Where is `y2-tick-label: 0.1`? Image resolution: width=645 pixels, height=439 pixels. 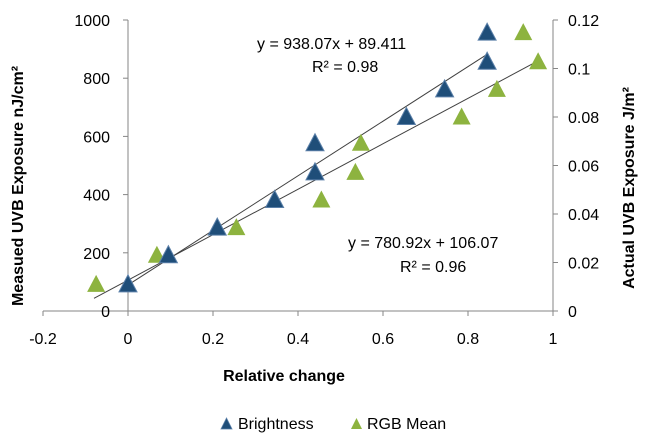
y2-tick-label: 0.1 is located at coordinates (579, 70).